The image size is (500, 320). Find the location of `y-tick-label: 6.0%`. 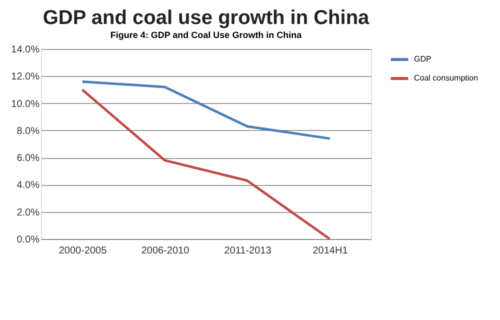

y-tick-label: 6.0% is located at coordinates (28, 158).